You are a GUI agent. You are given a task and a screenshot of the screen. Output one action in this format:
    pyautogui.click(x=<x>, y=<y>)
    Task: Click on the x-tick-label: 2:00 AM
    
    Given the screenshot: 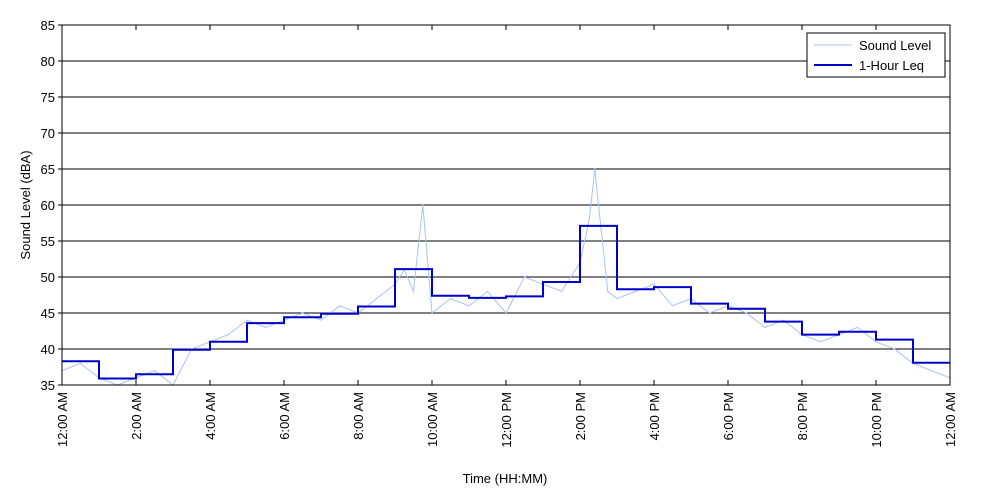 What is the action you would take?
    pyautogui.click(x=136, y=416)
    